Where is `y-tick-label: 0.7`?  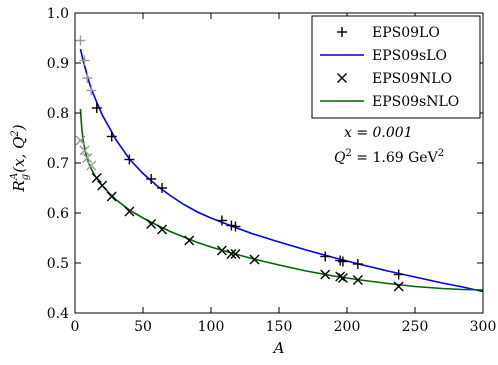
y-tick-label: 0.7 is located at coordinates (58, 164).